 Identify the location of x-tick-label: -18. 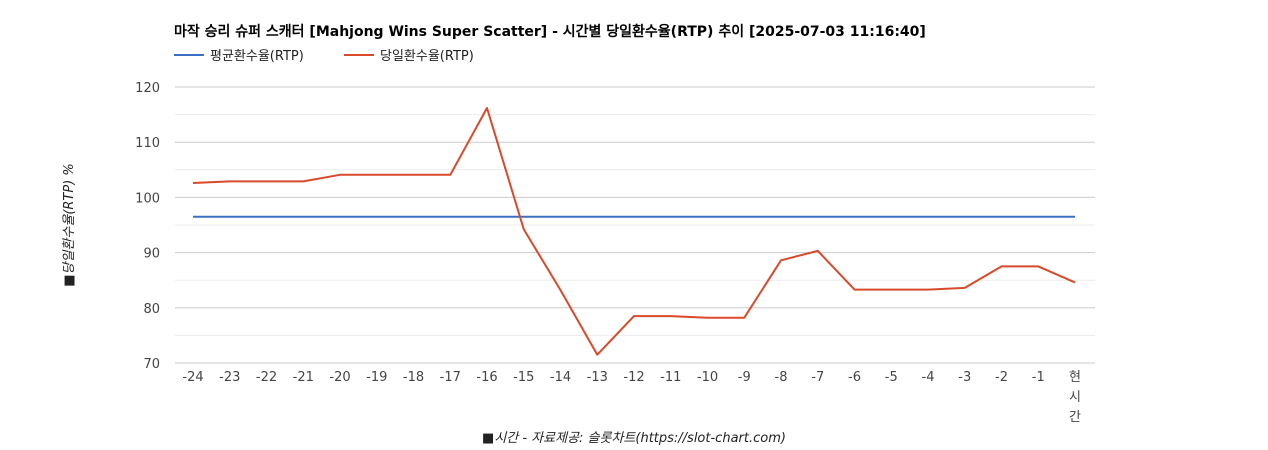
(413, 377).